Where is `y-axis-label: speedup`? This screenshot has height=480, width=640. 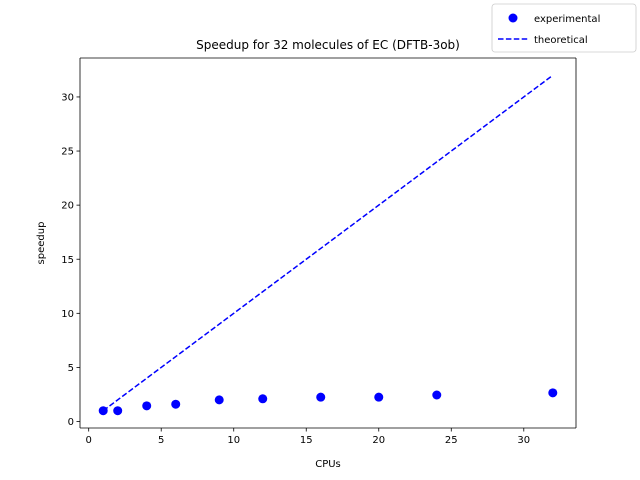
y-axis-label: speedup is located at coordinates (41, 243).